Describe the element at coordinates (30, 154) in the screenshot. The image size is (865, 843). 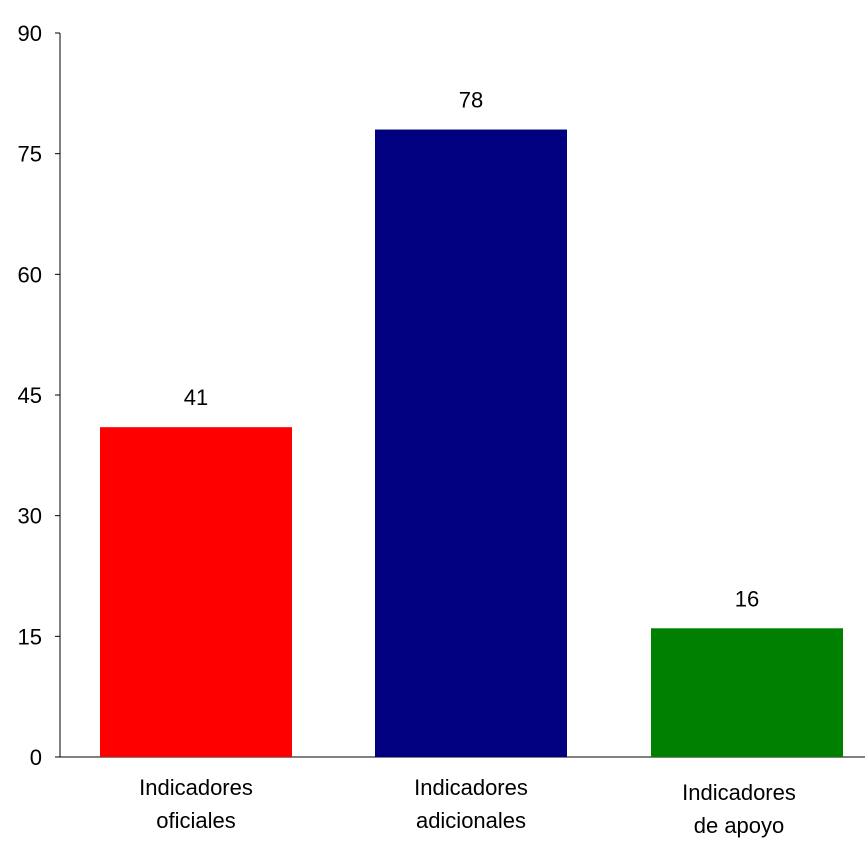
I see `y-tick-label: 75` at that location.